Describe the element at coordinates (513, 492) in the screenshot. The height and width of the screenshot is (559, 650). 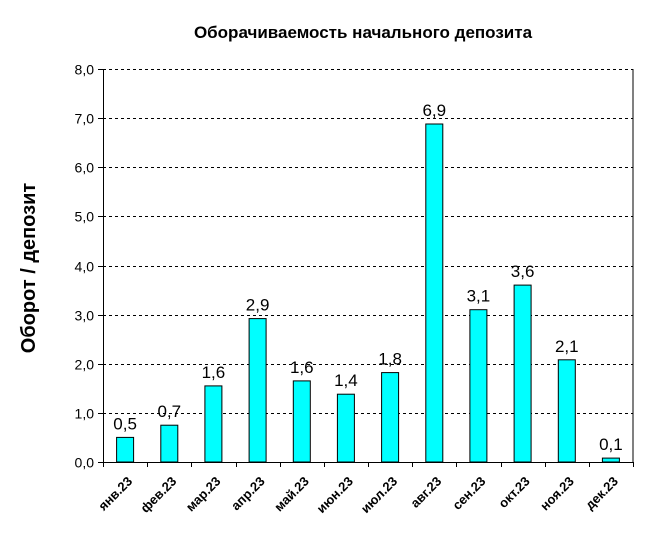
I see `x-tick-label: окт.23` at that location.